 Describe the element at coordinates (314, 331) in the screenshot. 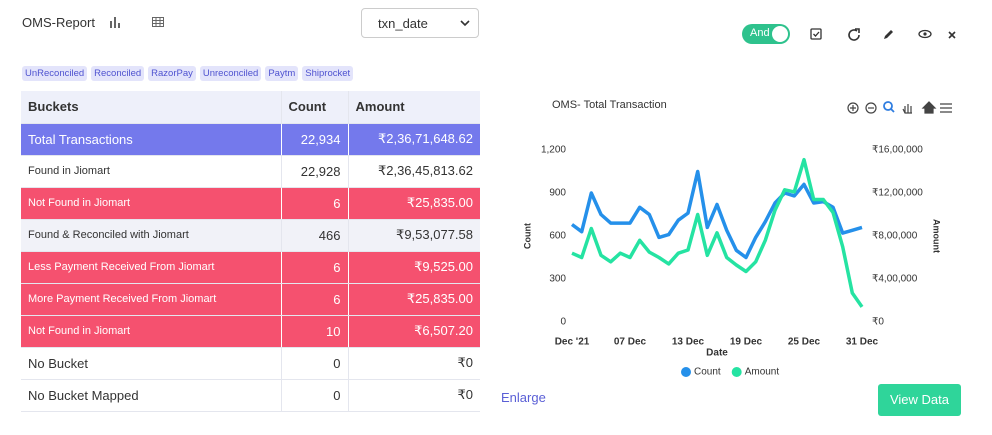

I see `table-cell: 10` at that location.